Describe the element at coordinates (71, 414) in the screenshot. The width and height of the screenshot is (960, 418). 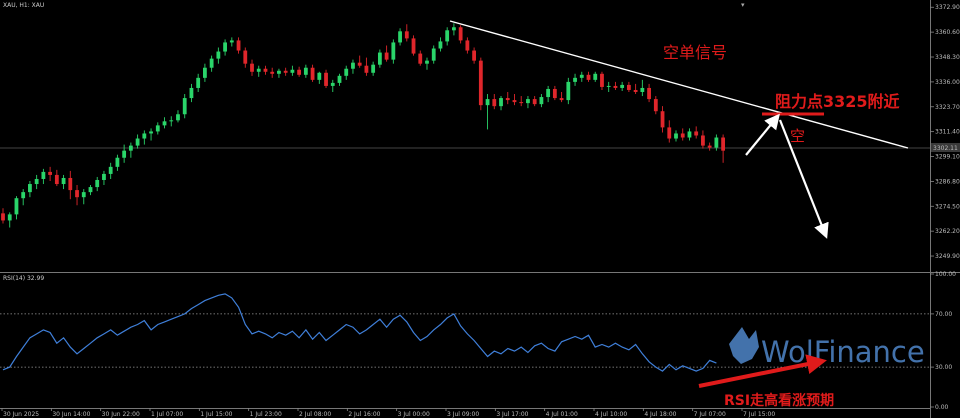
I see `time-tick-label: 30 Jun 14:00` at that location.